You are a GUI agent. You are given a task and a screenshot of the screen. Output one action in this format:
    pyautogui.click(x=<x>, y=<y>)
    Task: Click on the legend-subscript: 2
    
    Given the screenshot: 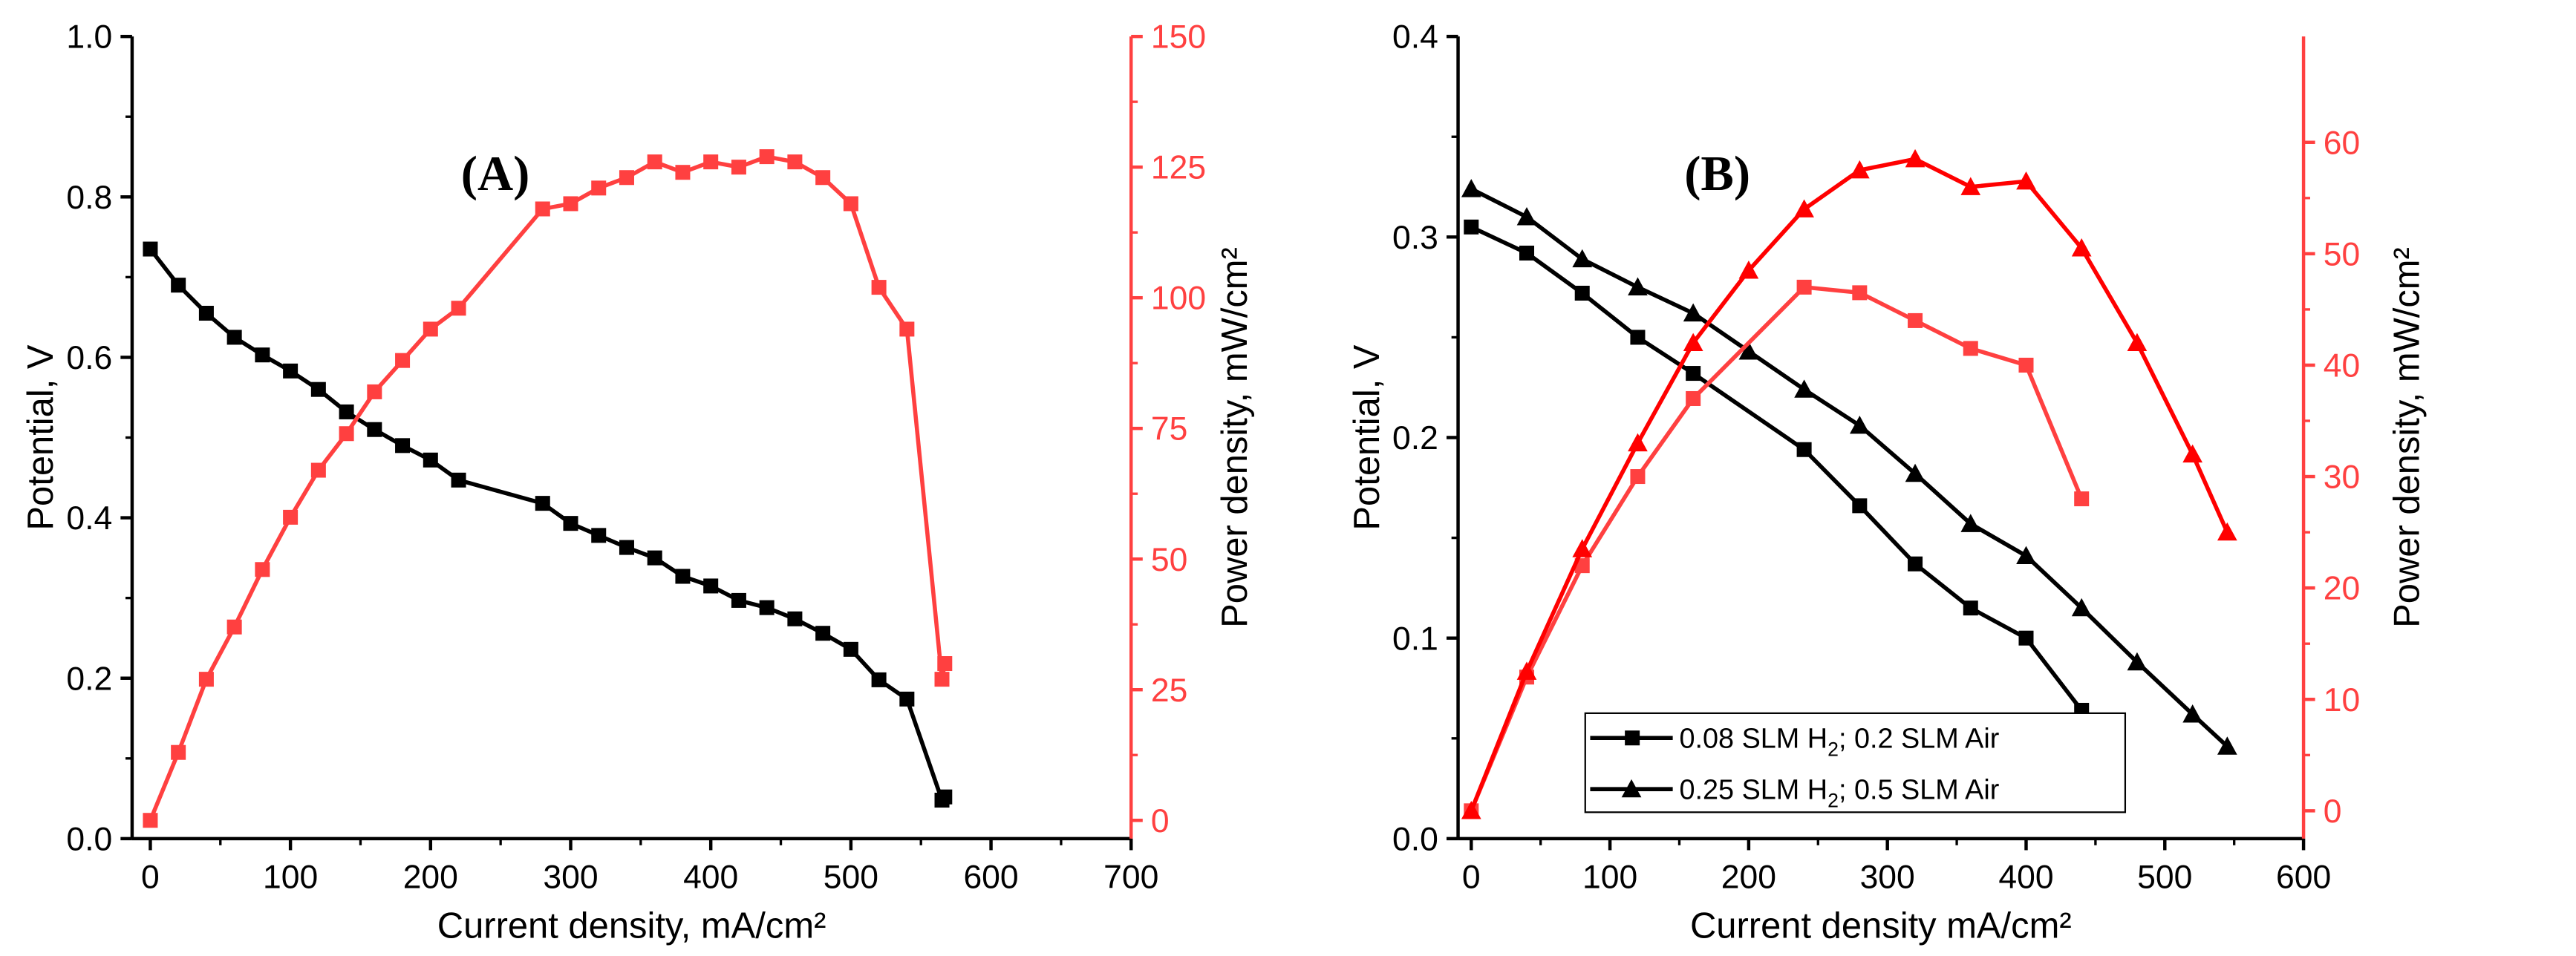 What is the action you would take?
    pyautogui.click(x=1833, y=750)
    